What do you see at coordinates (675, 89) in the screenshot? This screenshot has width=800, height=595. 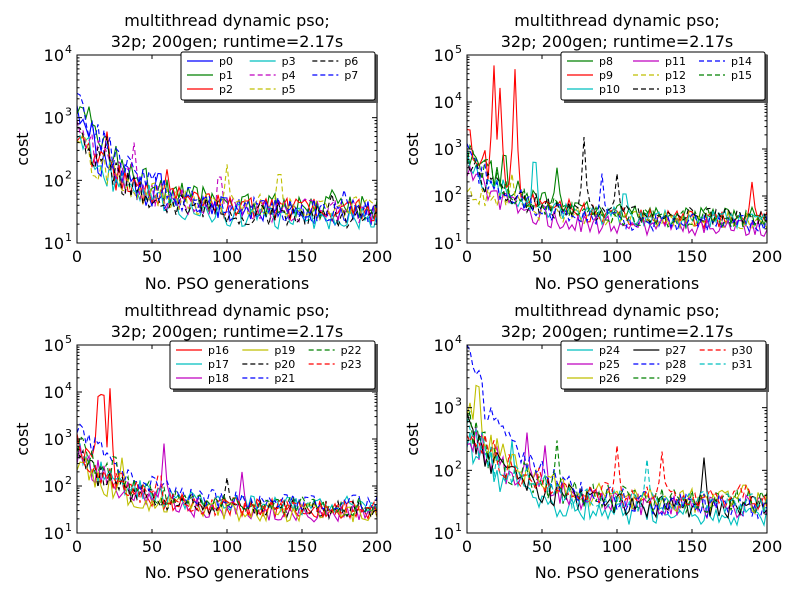 I see `legend-label-p13: p13` at bounding box center [675, 89].